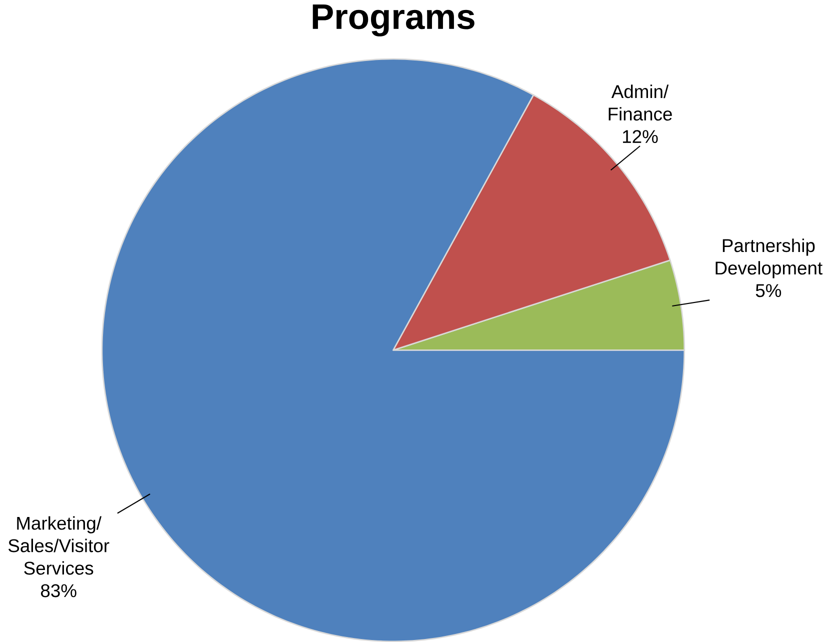  Describe the element at coordinates (59, 545) in the screenshot. I see `slice-label: Marketing/ Sales/Visitor Services` at that location.